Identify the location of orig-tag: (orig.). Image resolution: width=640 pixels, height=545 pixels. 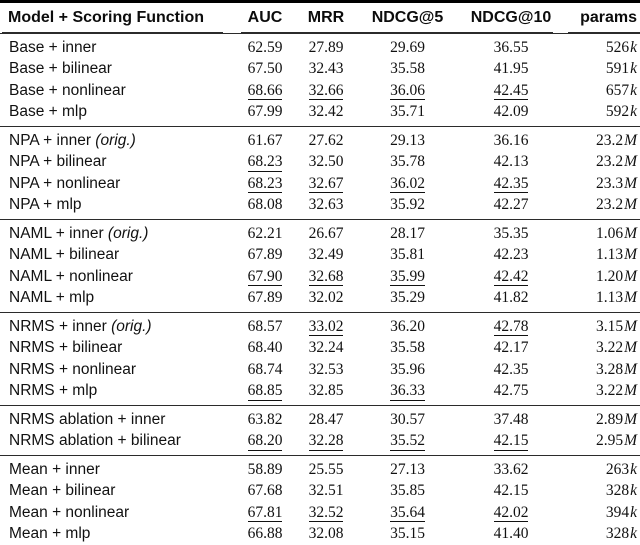
(113, 140).